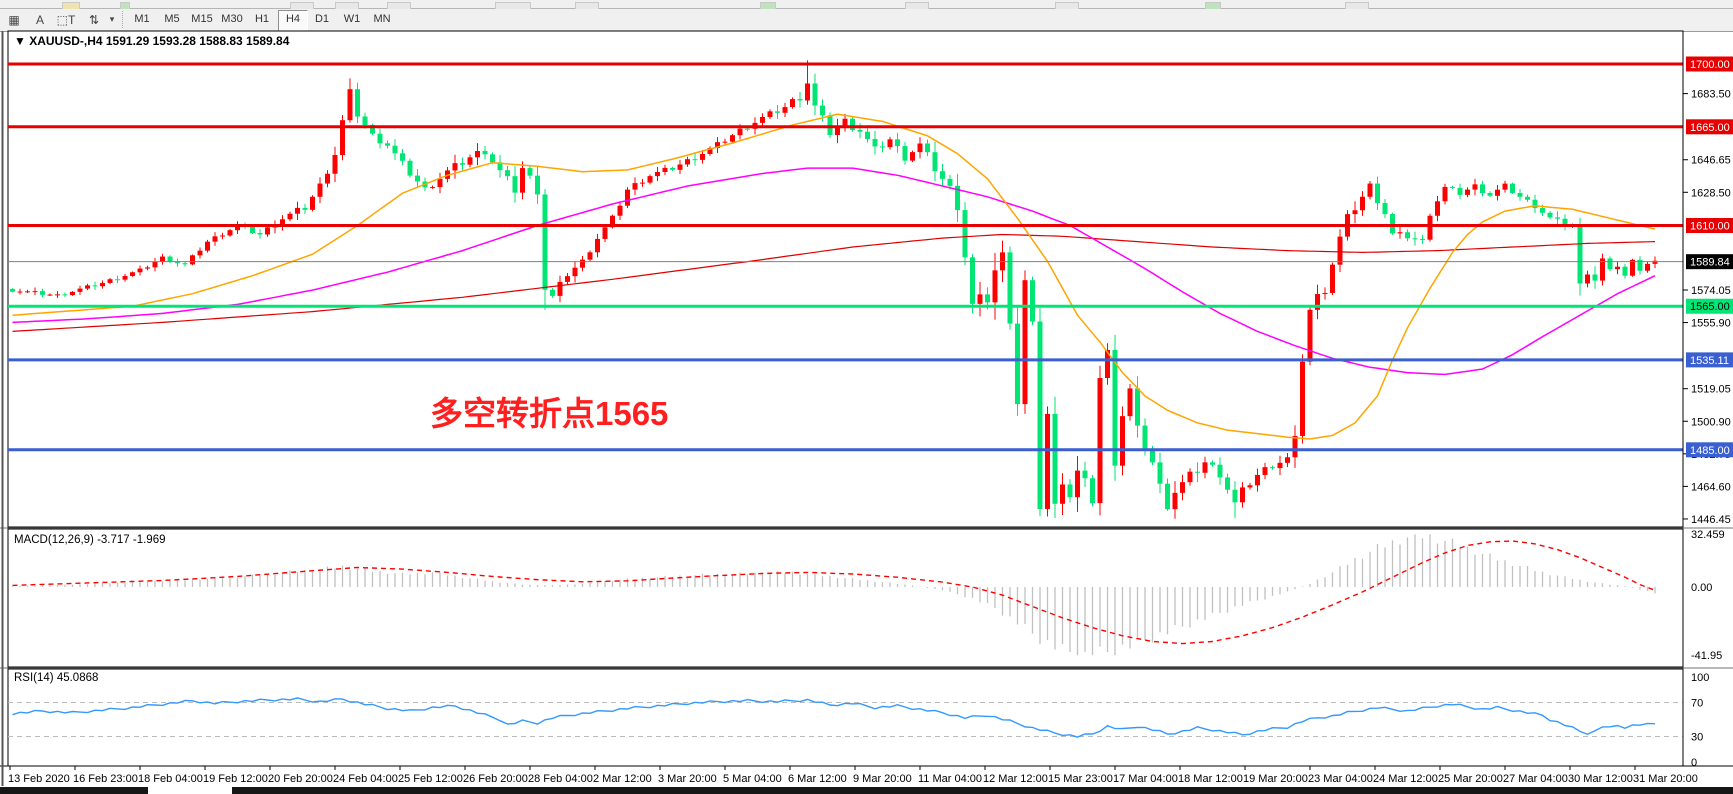  What do you see at coordinates (1694, 763) in the screenshot?
I see `rsi-tick-label: 0` at bounding box center [1694, 763].